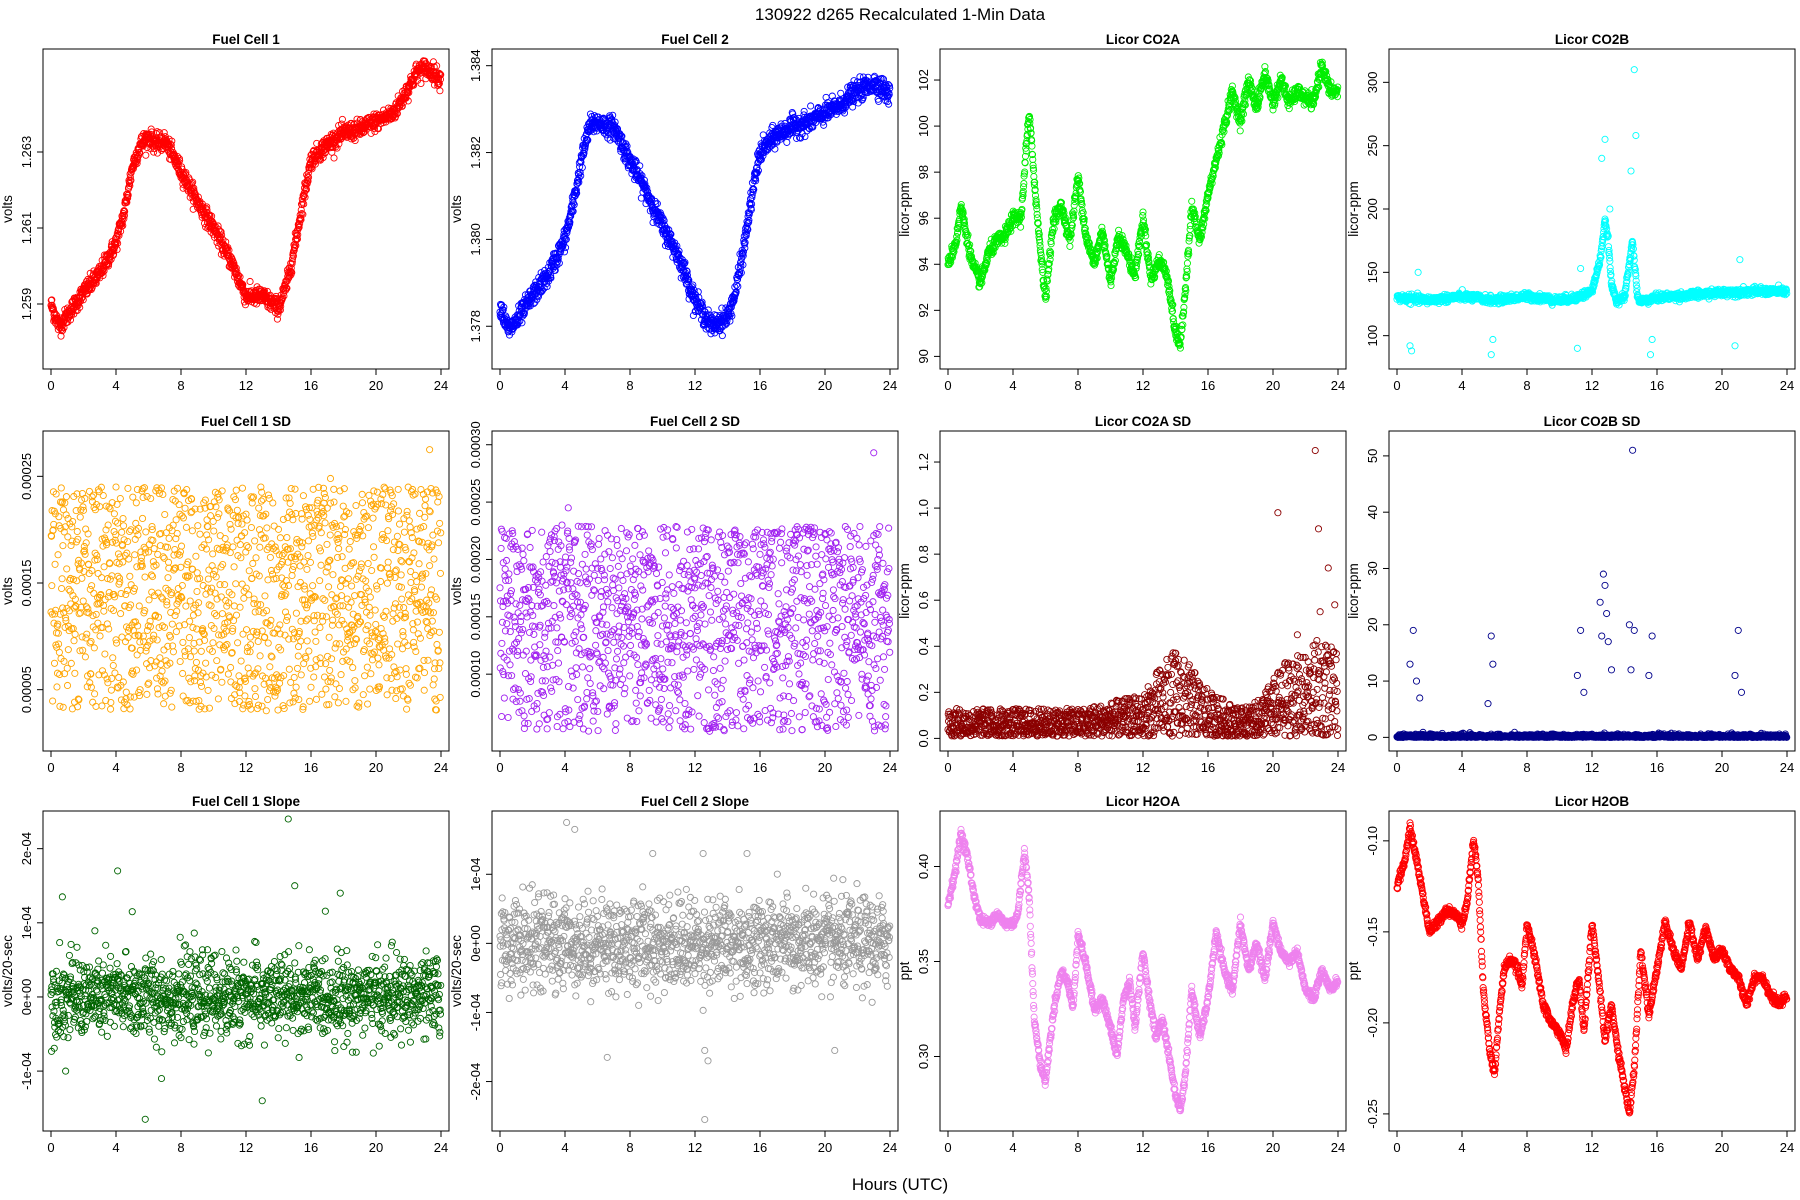 The image size is (1800, 1200). I want to click on panel-title: Licor CO2A, so click(1143, 39).